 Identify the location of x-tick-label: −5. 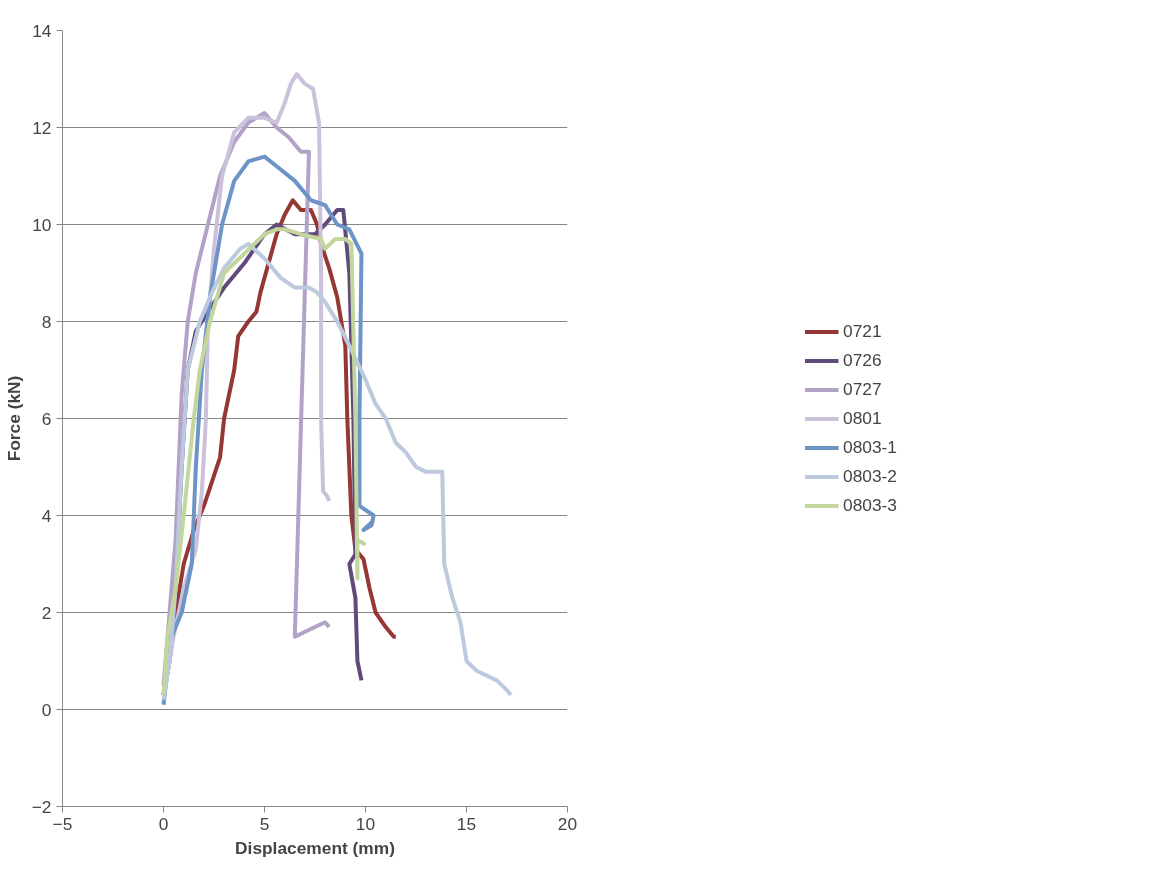
(62, 823).